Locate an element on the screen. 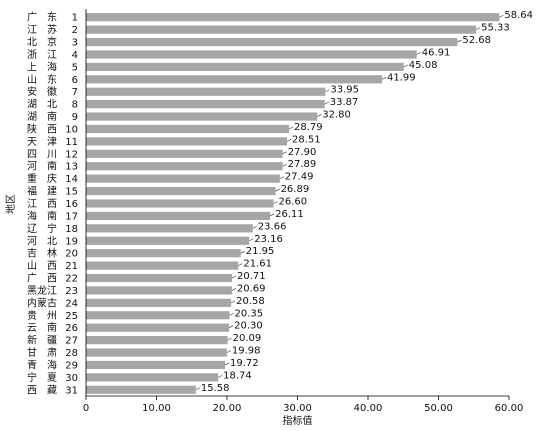 The width and height of the screenshot is (543, 431). rank-label: 22 is located at coordinates (71, 279).